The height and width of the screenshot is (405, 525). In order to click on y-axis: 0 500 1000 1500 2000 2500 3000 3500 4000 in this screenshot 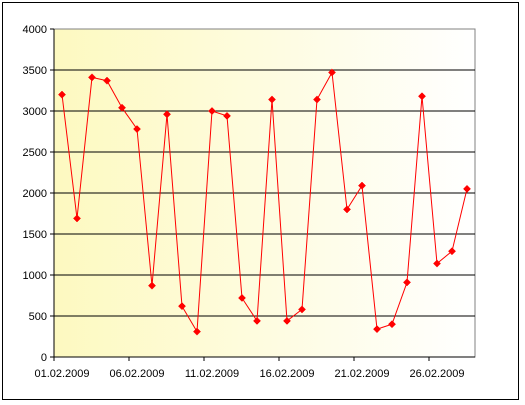, I will do `click(39, 194)`.